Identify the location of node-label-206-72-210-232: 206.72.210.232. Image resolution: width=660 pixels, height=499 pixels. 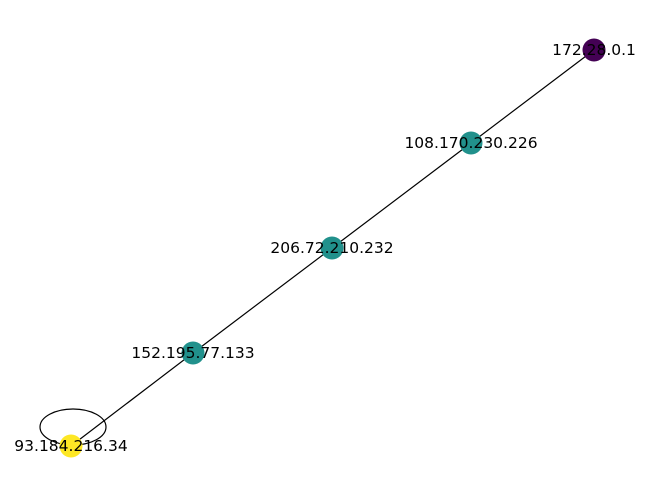
(331, 248).